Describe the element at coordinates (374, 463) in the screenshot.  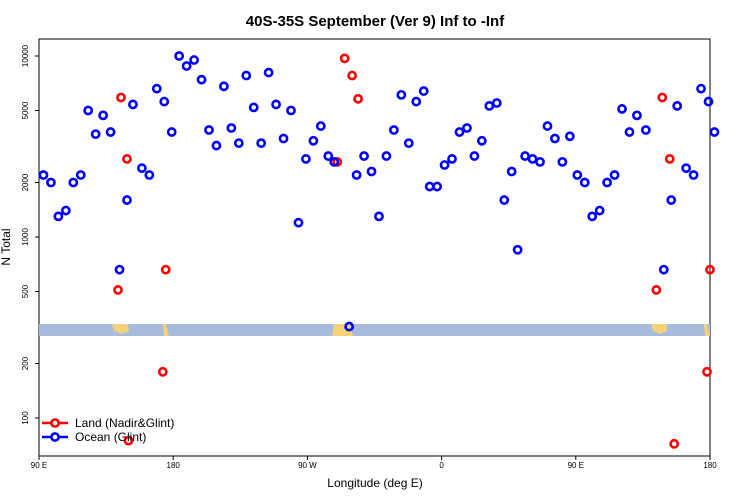
I see `x-axis: 90 E 180 90 W 0 90 E 180` at that location.